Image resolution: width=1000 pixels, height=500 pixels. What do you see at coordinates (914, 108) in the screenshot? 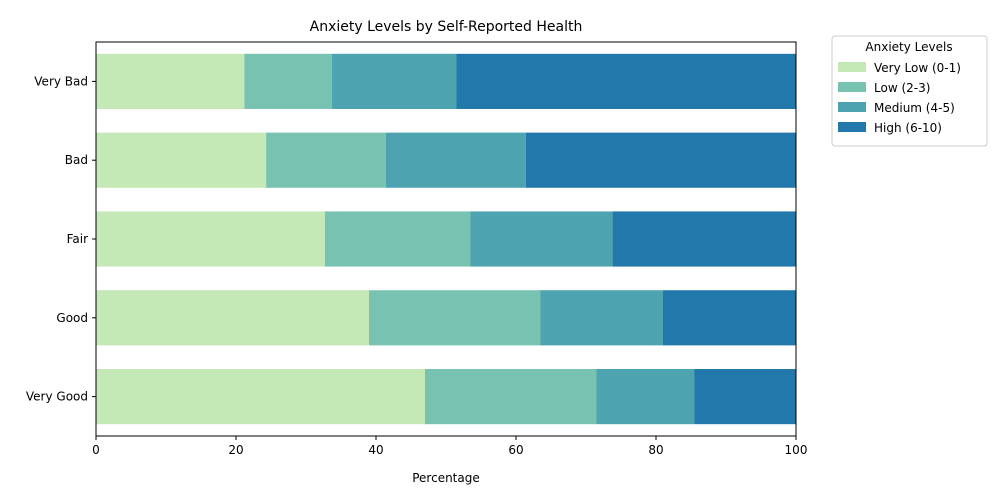
I see `legend-label: Medium (4-5)` at bounding box center [914, 108].